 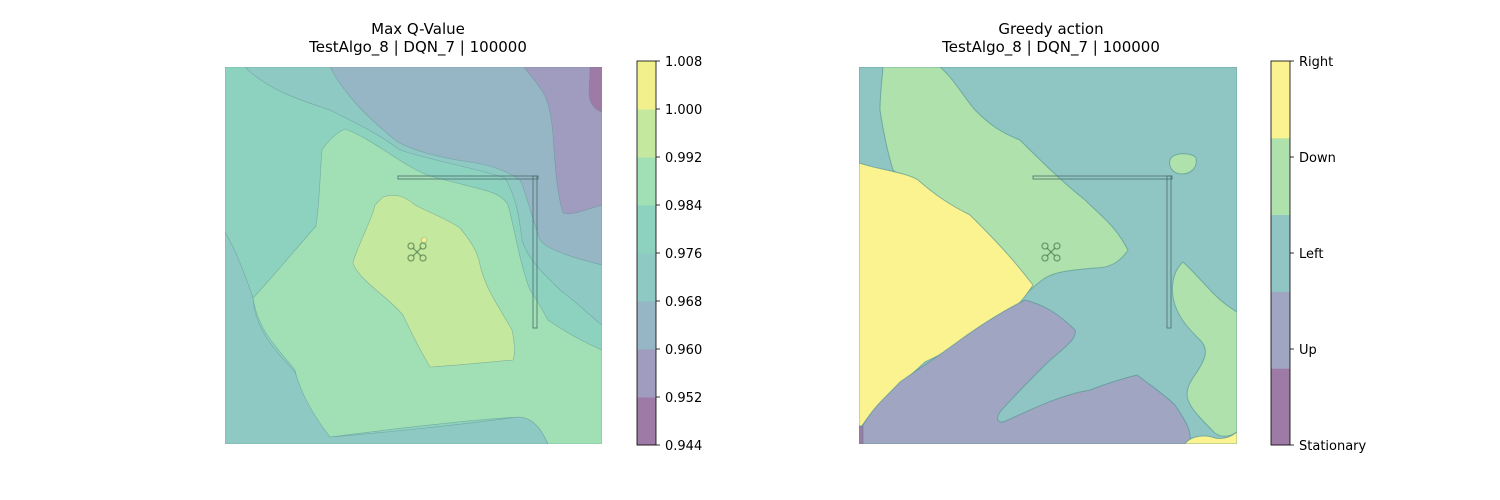 I want to click on action-colorbar-tick-label: Right, so click(x=1316, y=62).